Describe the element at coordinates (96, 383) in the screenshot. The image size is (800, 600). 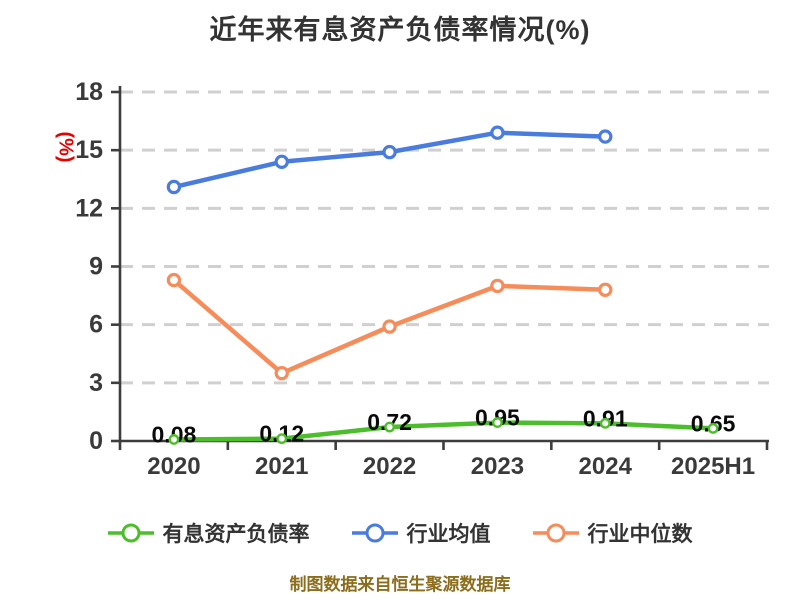
I see `y-tick-label: 3` at that location.